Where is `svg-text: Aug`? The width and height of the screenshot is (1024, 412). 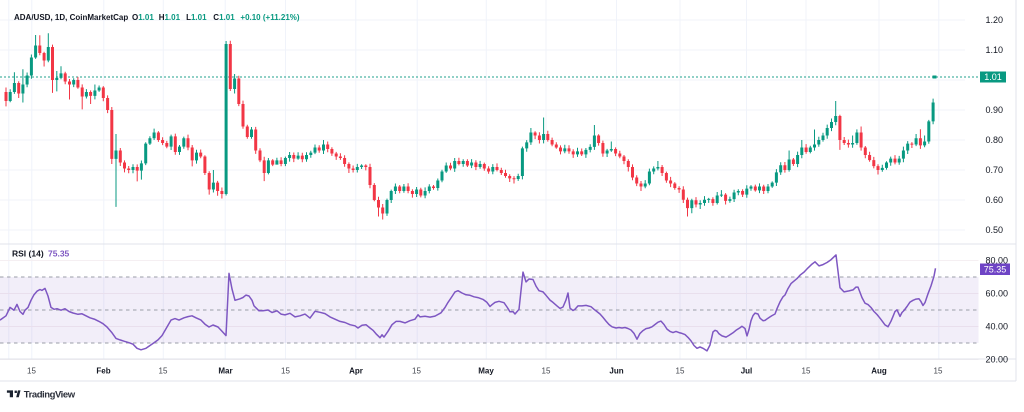
svg-text: Aug is located at coordinates (879, 371).